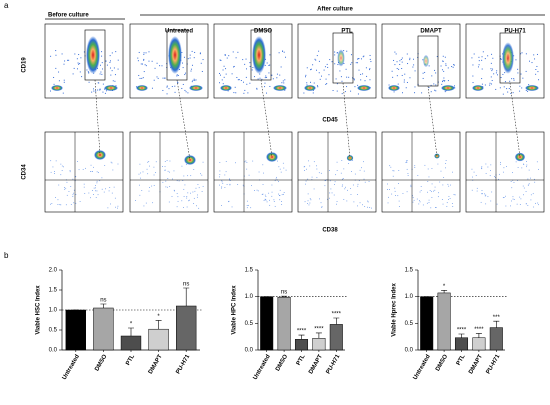 Image resolution: width=550 pixels, height=405 pixels. What do you see at coordinates (183, 120) in the screenshot?
I see `gate-link` at bounding box center [183, 120].